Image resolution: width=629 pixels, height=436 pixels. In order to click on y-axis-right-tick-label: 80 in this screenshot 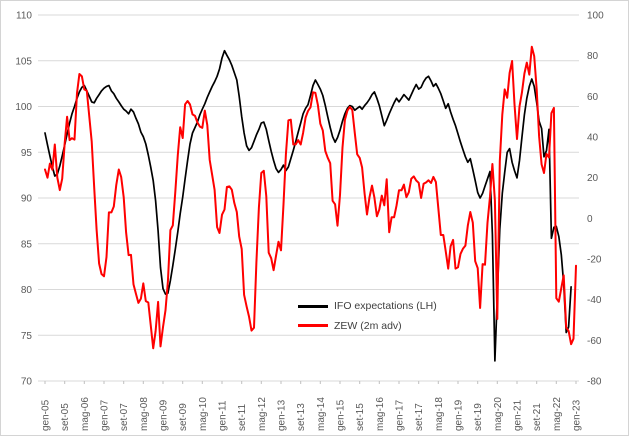, I will do `click(593, 56)`.